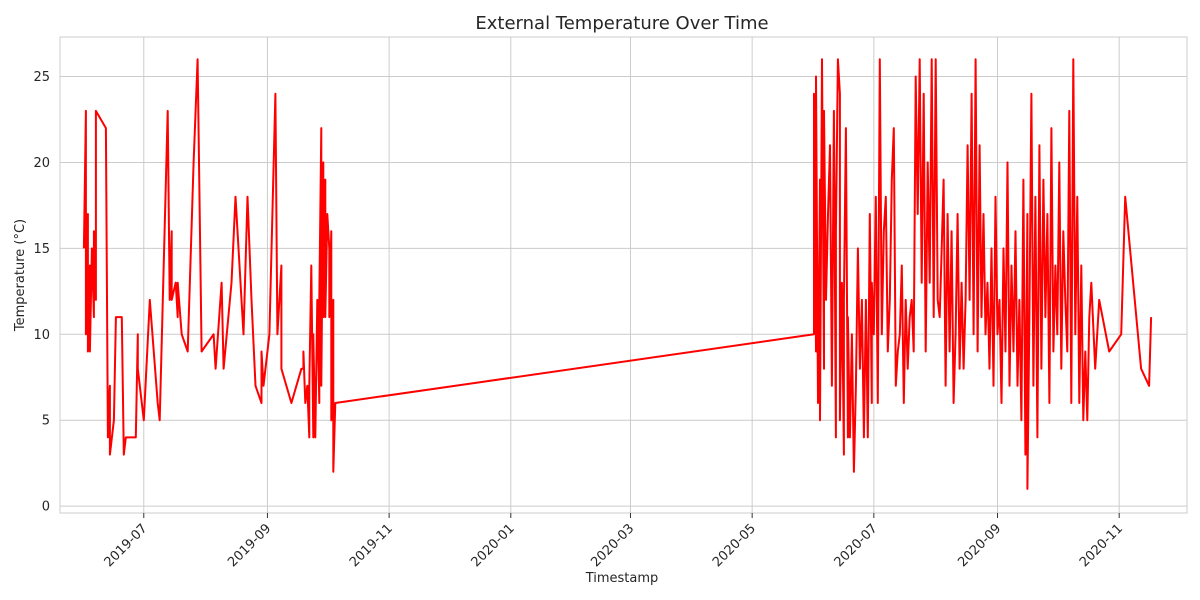  What do you see at coordinates (1101, 545) in the screenshot?
I see `x-tick-label: 2020-11` at bounding box center [1101, 545].